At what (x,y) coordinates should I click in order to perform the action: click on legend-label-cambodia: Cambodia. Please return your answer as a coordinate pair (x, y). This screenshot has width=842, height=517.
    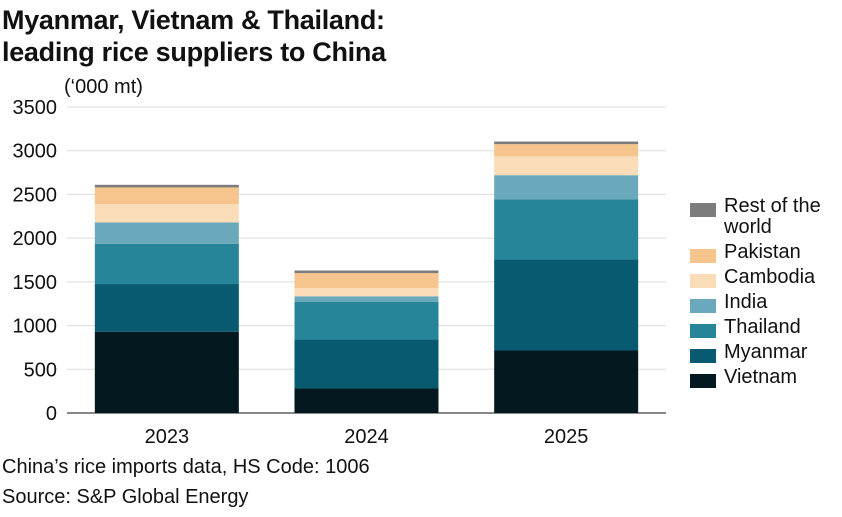
    Looking at the image, I should click on (770, 277).